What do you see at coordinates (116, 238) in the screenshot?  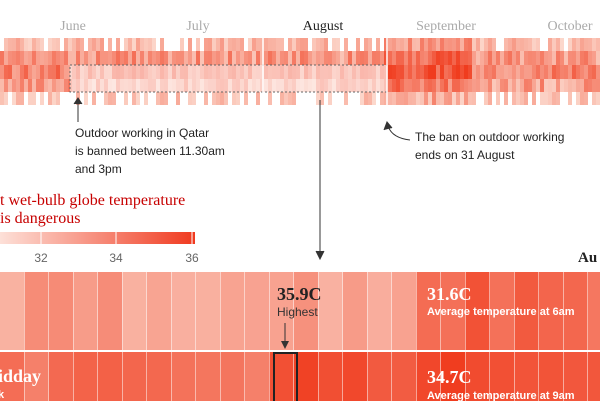 I see `legend-ticks` at bounding box center [116, 238].